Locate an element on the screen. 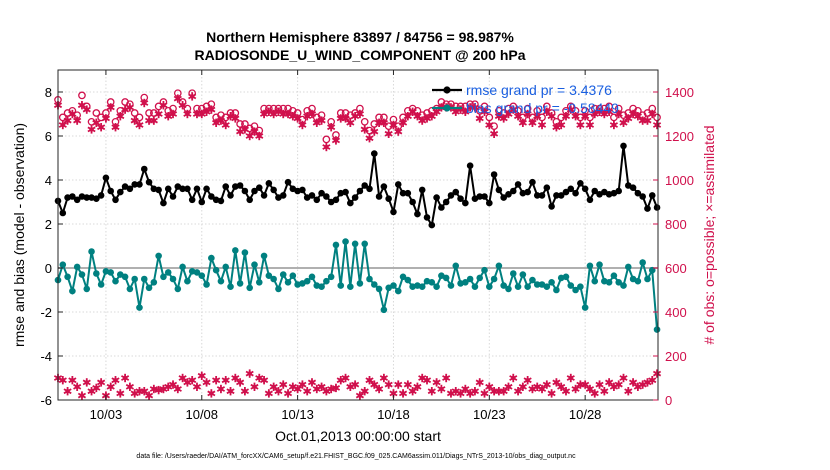  legend-rmse-label: rmse grand pr = 3.4376 is located at coordinates (539, 90).